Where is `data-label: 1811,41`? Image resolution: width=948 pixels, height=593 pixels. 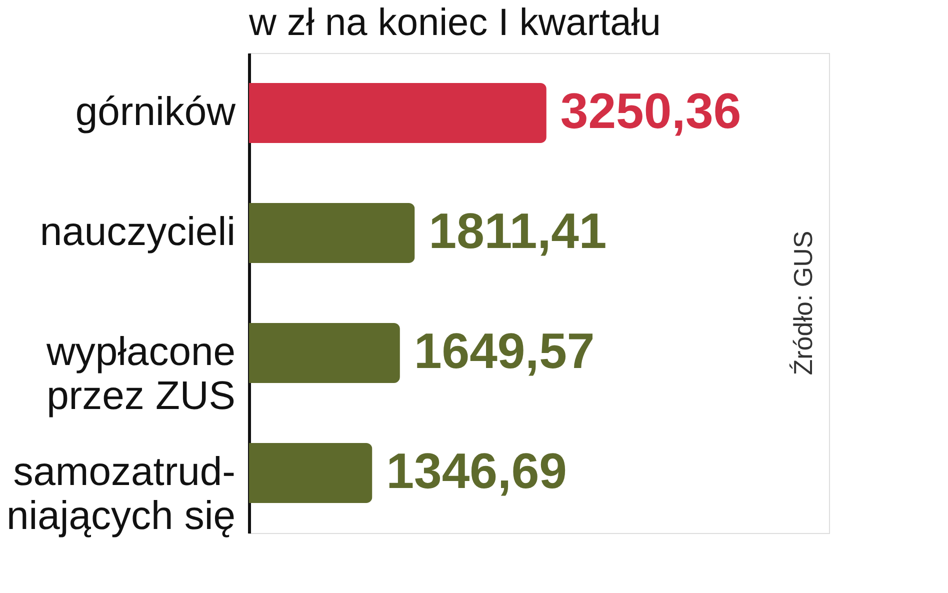
data-label: 1811,41 is located at coordinates (517, 231).